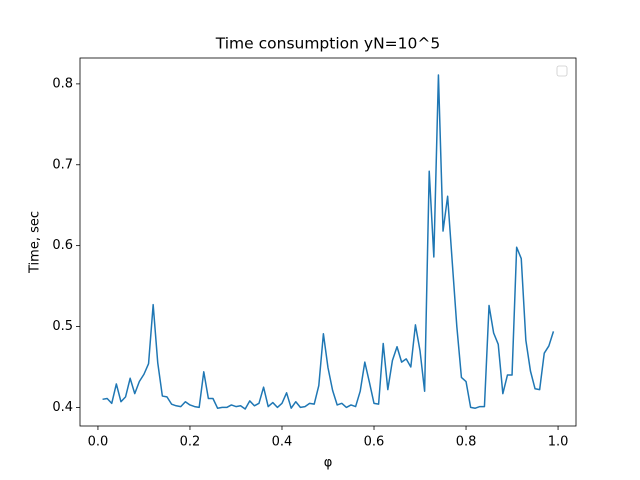 This screenshot has width=640, height=480. Describe the element at coordinates (62, 326) in the screenshot. I see `y-tick-label: 0.5` at that location.